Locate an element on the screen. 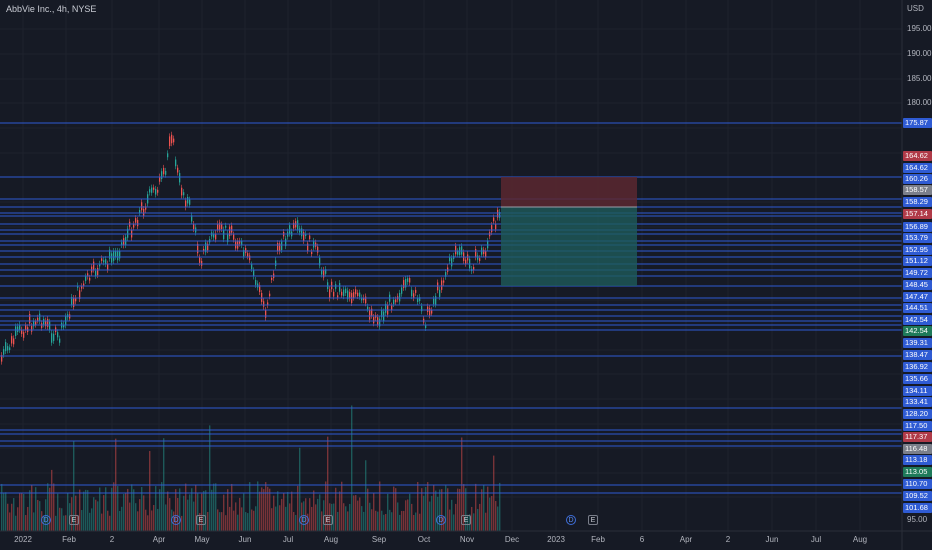 This screenshot has width=932, height=550. price-level-badge: 152.95 is located at coordinates (917, 250).